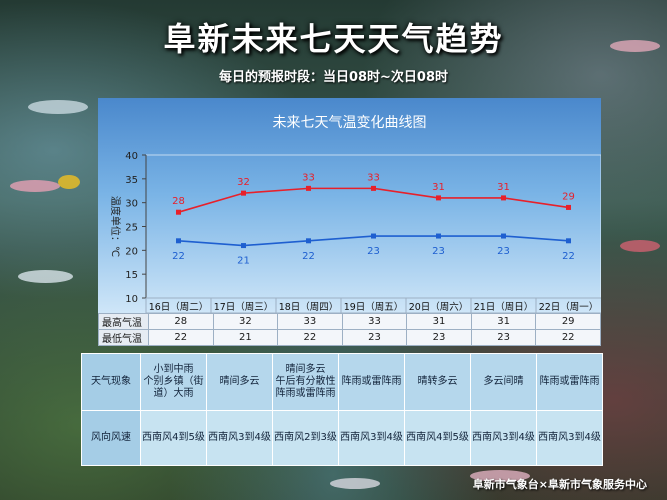  What do you see at coordinates (131, 299) in the screenshot?
I see `y-tick-label: 10` at bounding box center [131, 299].